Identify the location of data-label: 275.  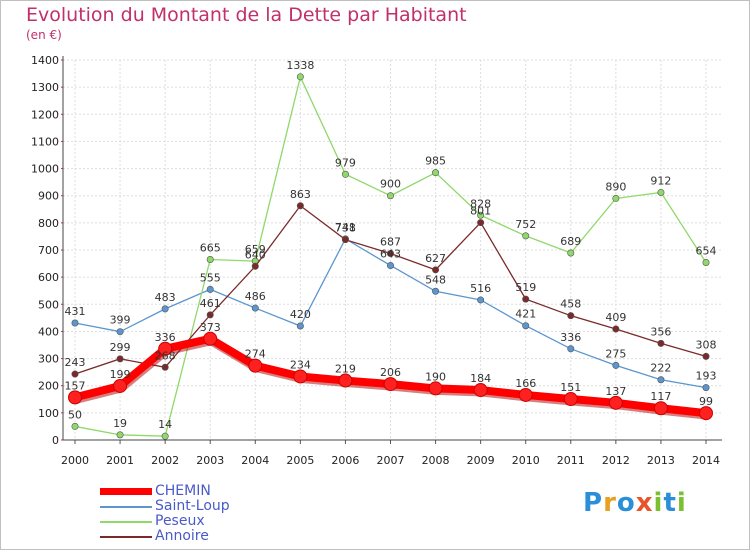
(615, 353).